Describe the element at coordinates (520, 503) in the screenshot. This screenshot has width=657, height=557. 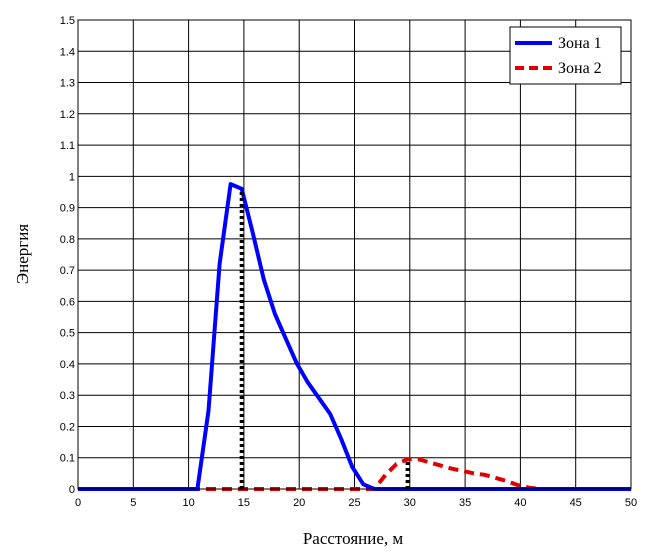
I see `x-tick-label: 40` at that location.